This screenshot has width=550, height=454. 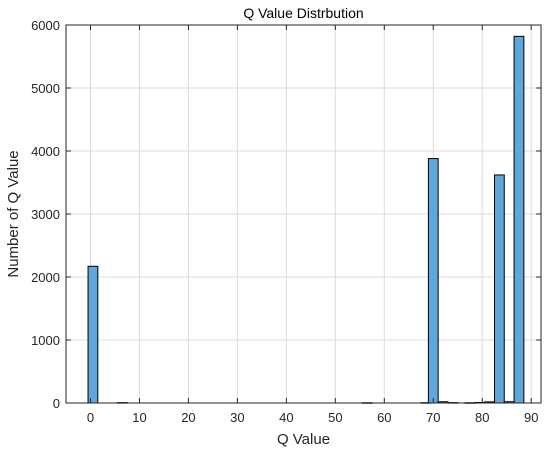 What do you see at coordinates (303, 13) in the screenshot?
I see `chart-title: Q Value Distrbution` at bounding box center [303, 13].